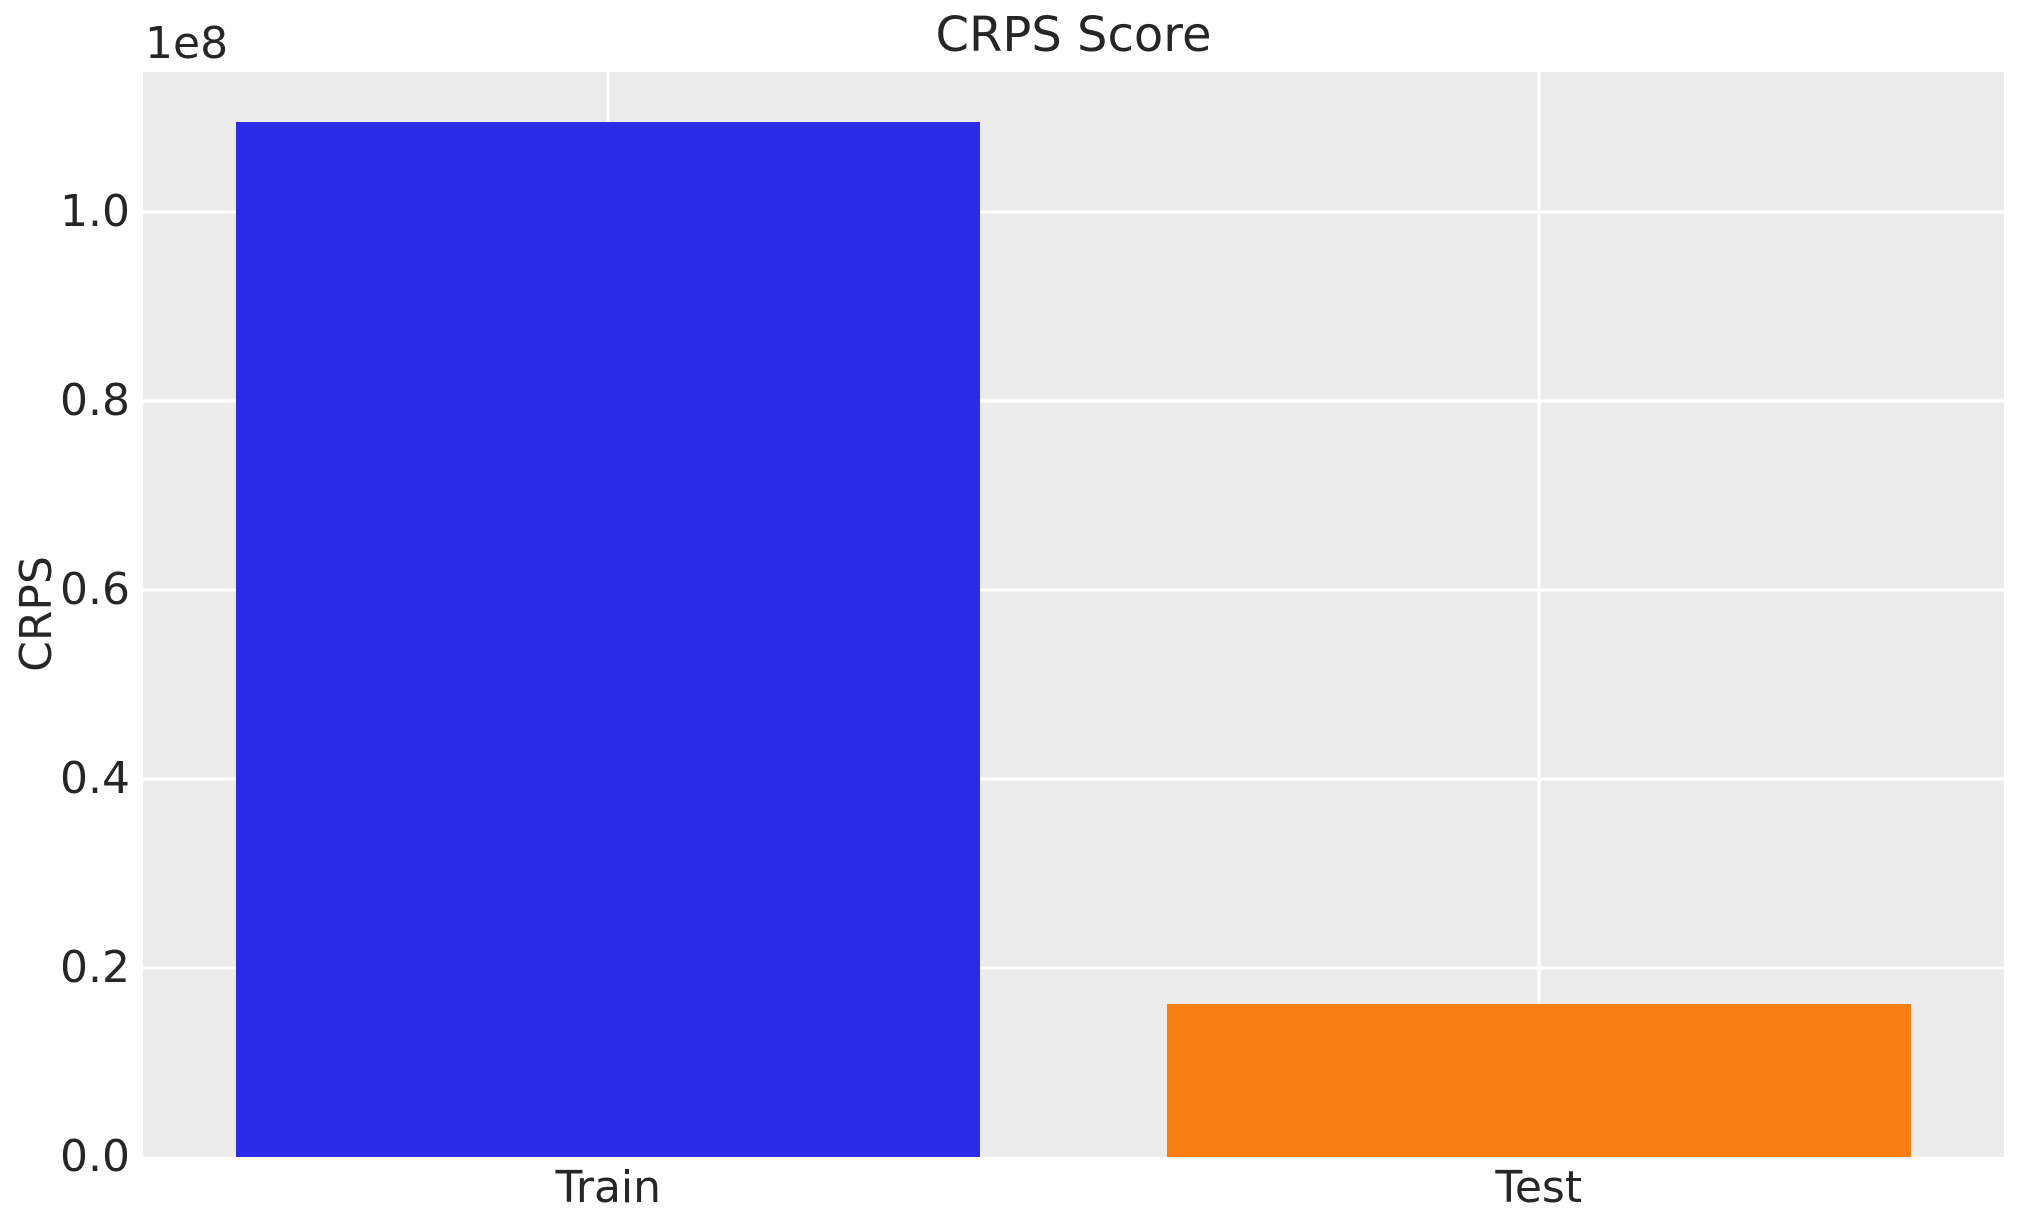 The height and width of the screenshot is (1223, 2023). I want to click on gridline-y-0.2, so click(1073, 968).